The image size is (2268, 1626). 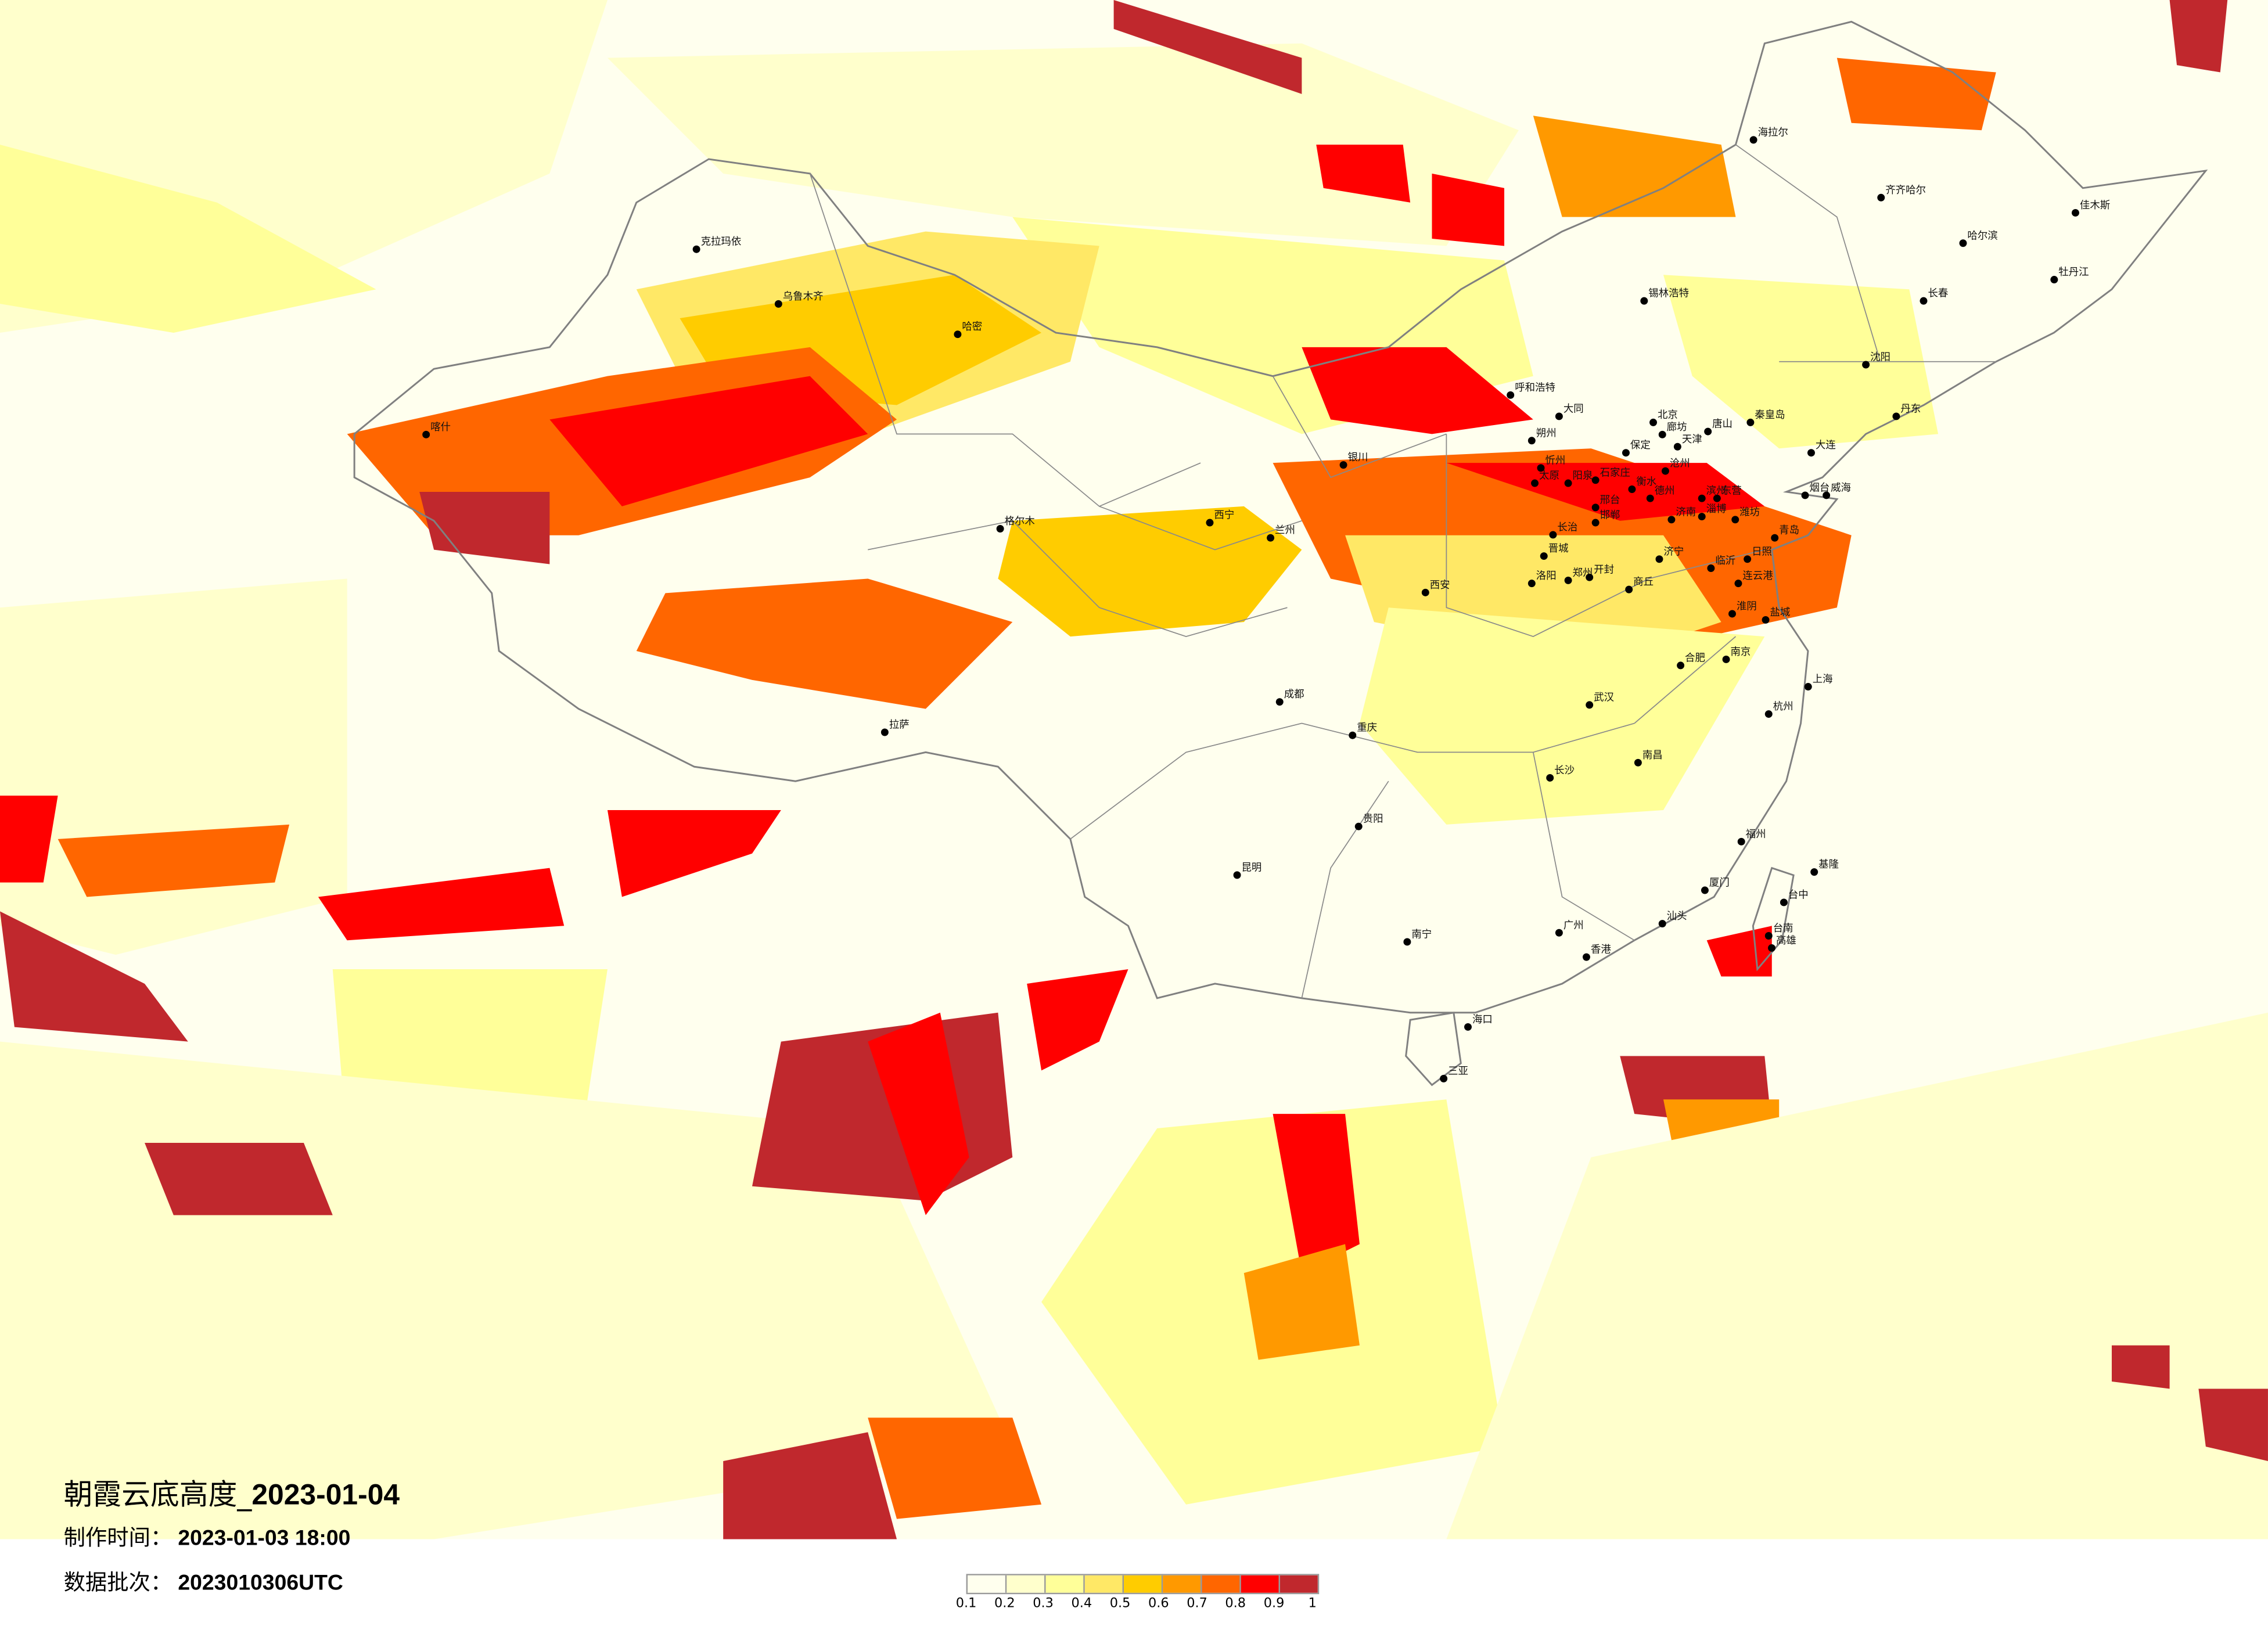 I want to click on city-label: 合肥, so click(x=1695, y=658).